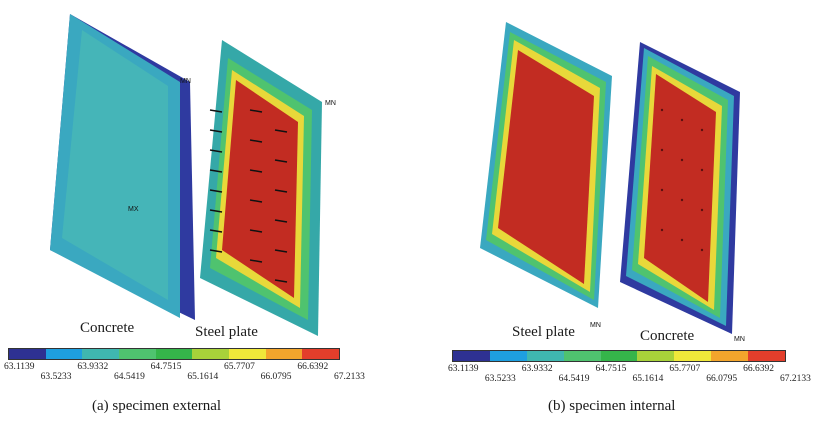  I want to click on concrete-red, so click(680, 188).